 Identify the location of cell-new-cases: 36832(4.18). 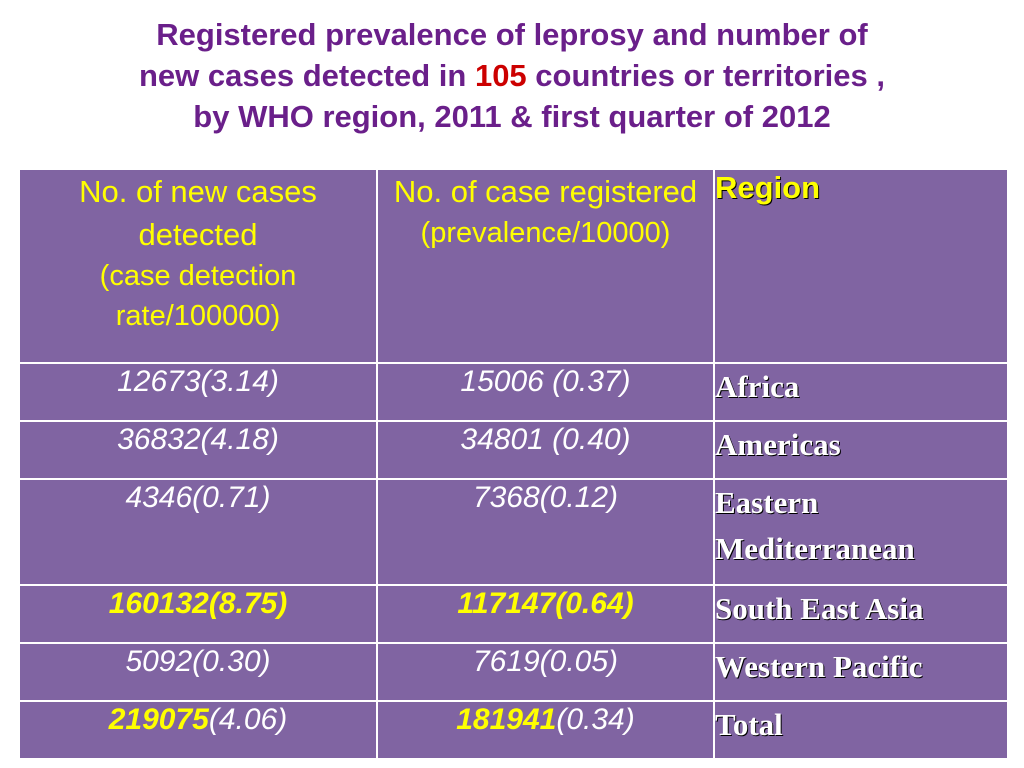
(198, 450).